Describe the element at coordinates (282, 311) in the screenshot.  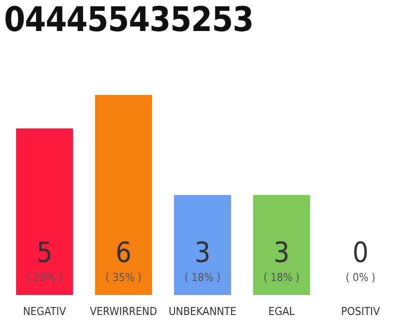
I see `x-tick-label: EGAL` at that location.